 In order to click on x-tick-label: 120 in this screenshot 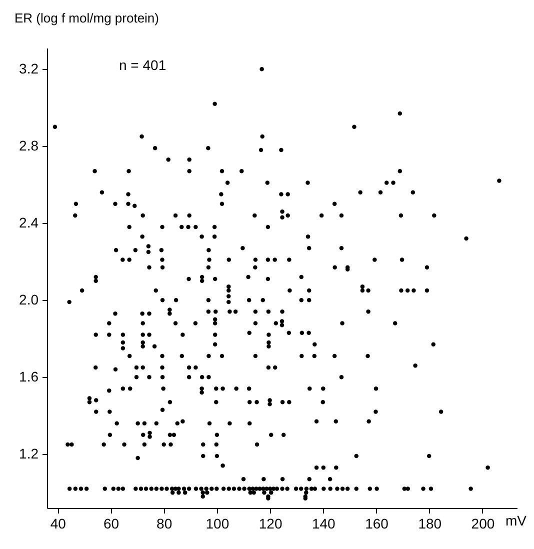, I will do `click(270, 524)`.